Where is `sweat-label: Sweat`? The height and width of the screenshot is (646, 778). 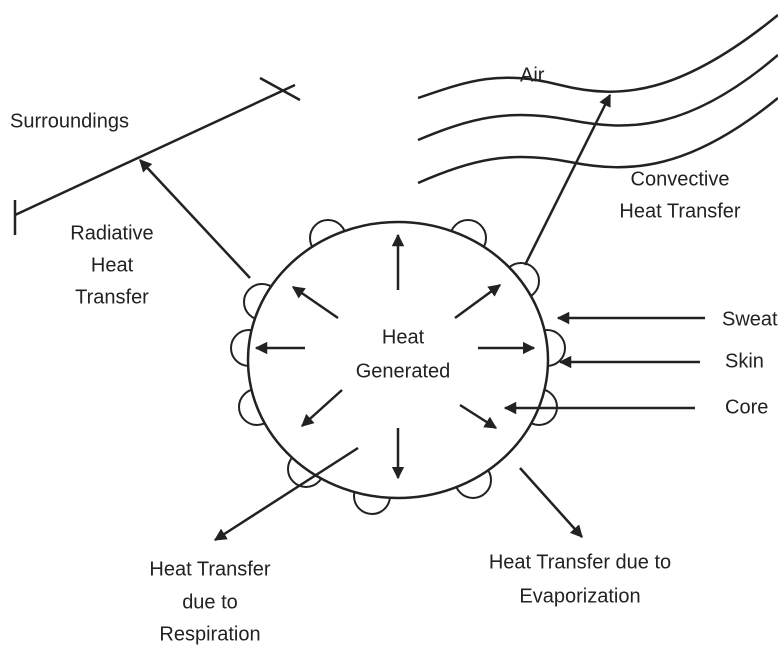
sweat-label: Sweat is located at coordinates (750, 319).